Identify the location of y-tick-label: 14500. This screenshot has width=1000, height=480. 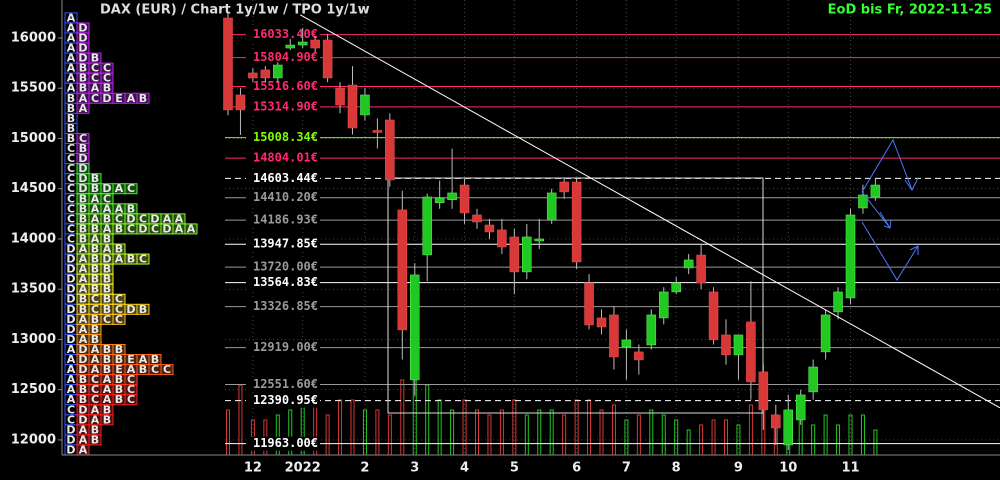
(33, 188).